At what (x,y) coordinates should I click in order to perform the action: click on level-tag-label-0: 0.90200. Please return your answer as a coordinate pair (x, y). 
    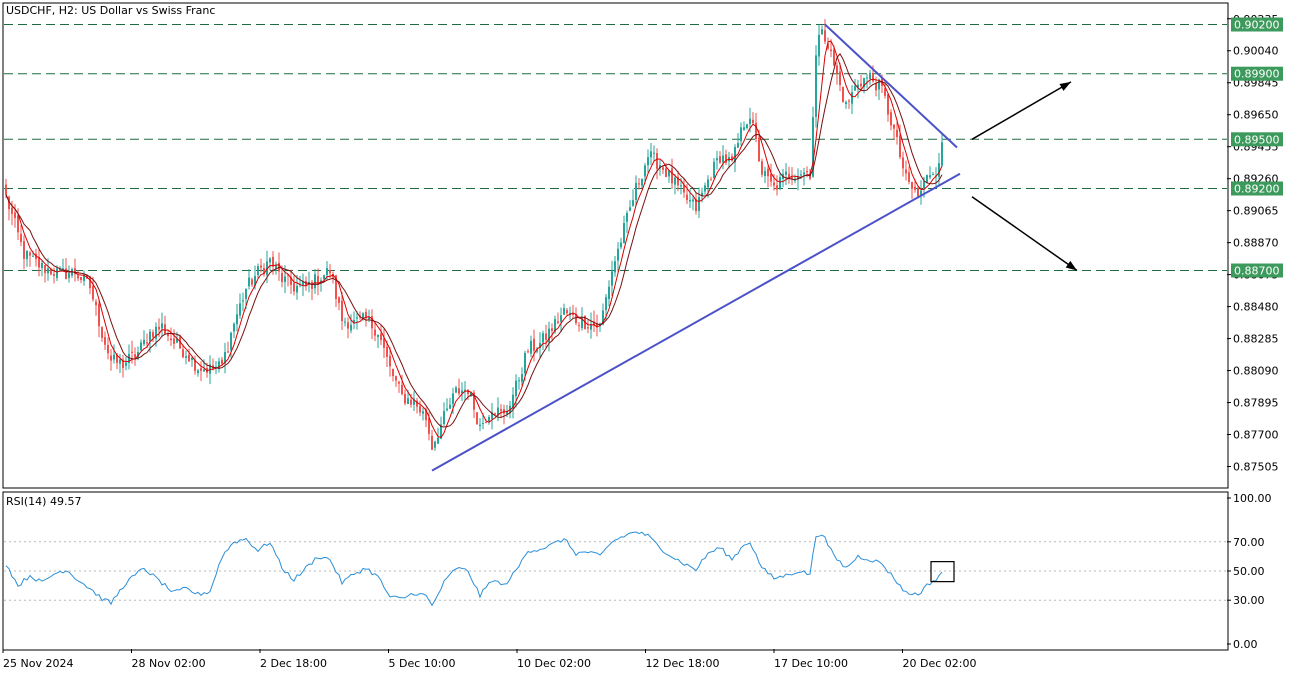
    Looking at the image, I should click on (1257, 25).